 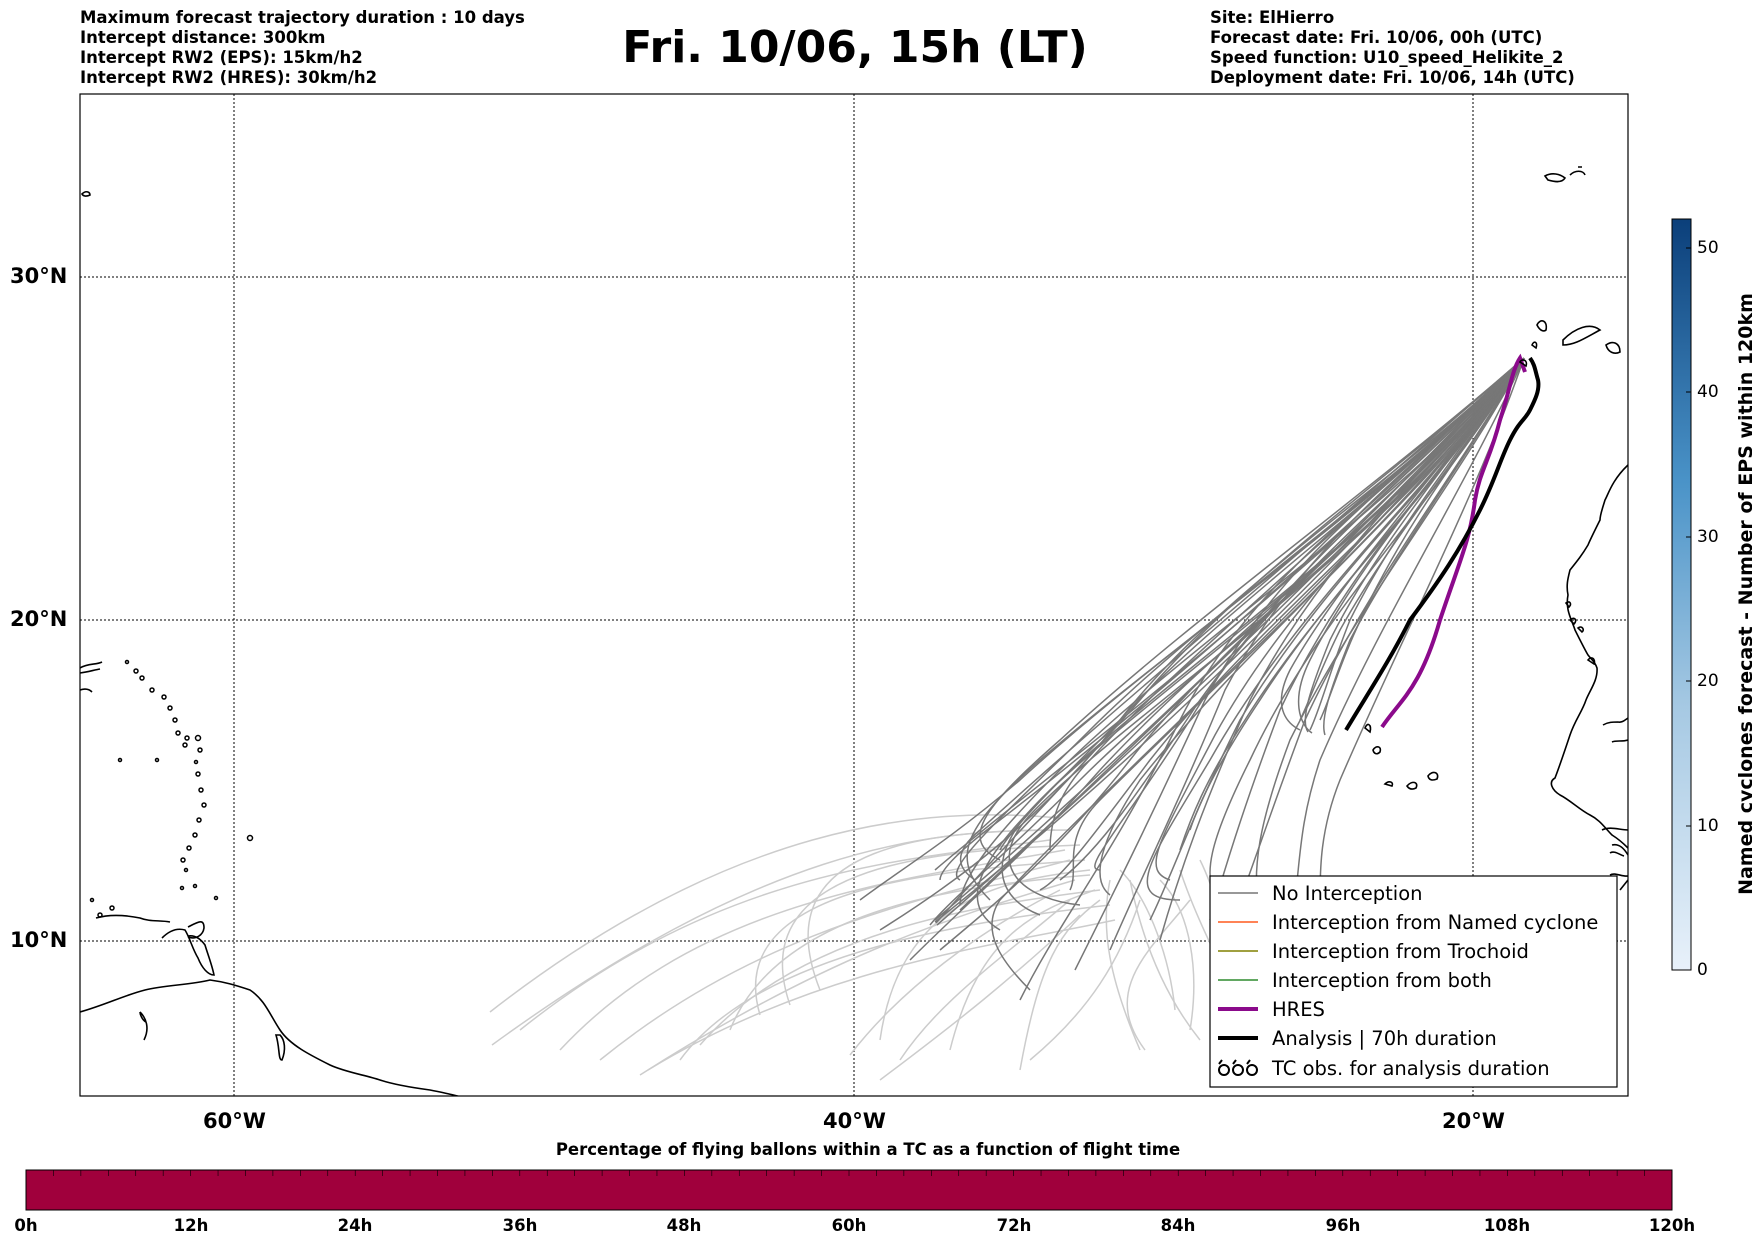 I want to click on colorbar-bottom-tick: 0h, so click(x=26, y=1225).